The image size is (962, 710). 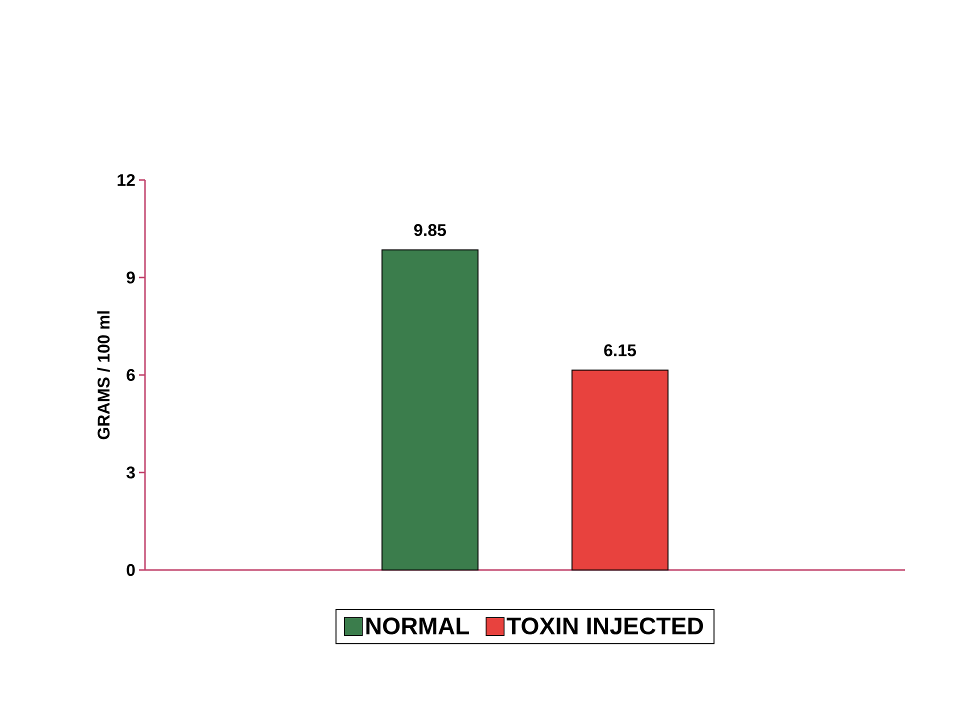 What do you see at coordinates (620, 350) in the screenshot?
I see `data-label: 6.15` at bounding box center [620, 350].